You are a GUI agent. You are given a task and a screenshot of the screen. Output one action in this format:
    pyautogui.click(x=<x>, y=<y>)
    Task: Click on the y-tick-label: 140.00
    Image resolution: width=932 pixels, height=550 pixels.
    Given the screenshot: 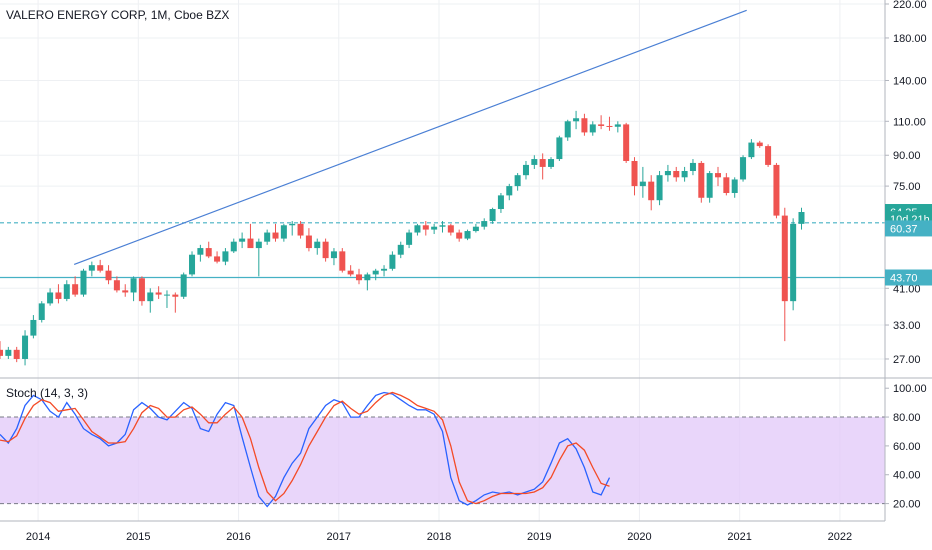 What is the action you would take?
    pyautogui.click(x=910, y=81)
    